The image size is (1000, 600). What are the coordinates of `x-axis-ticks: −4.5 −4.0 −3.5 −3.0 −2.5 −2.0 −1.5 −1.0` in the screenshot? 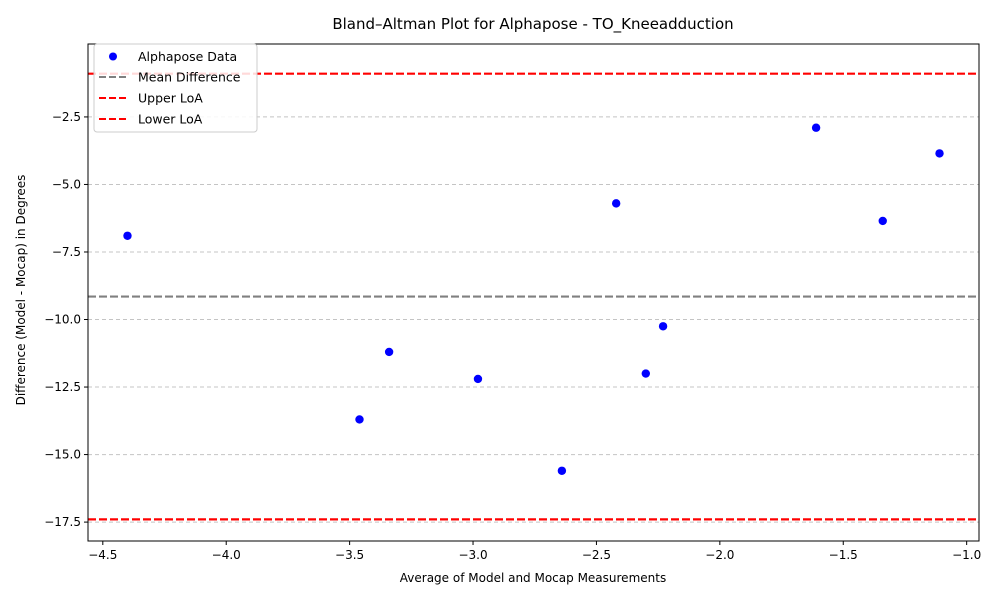 It's located at (534, 551).